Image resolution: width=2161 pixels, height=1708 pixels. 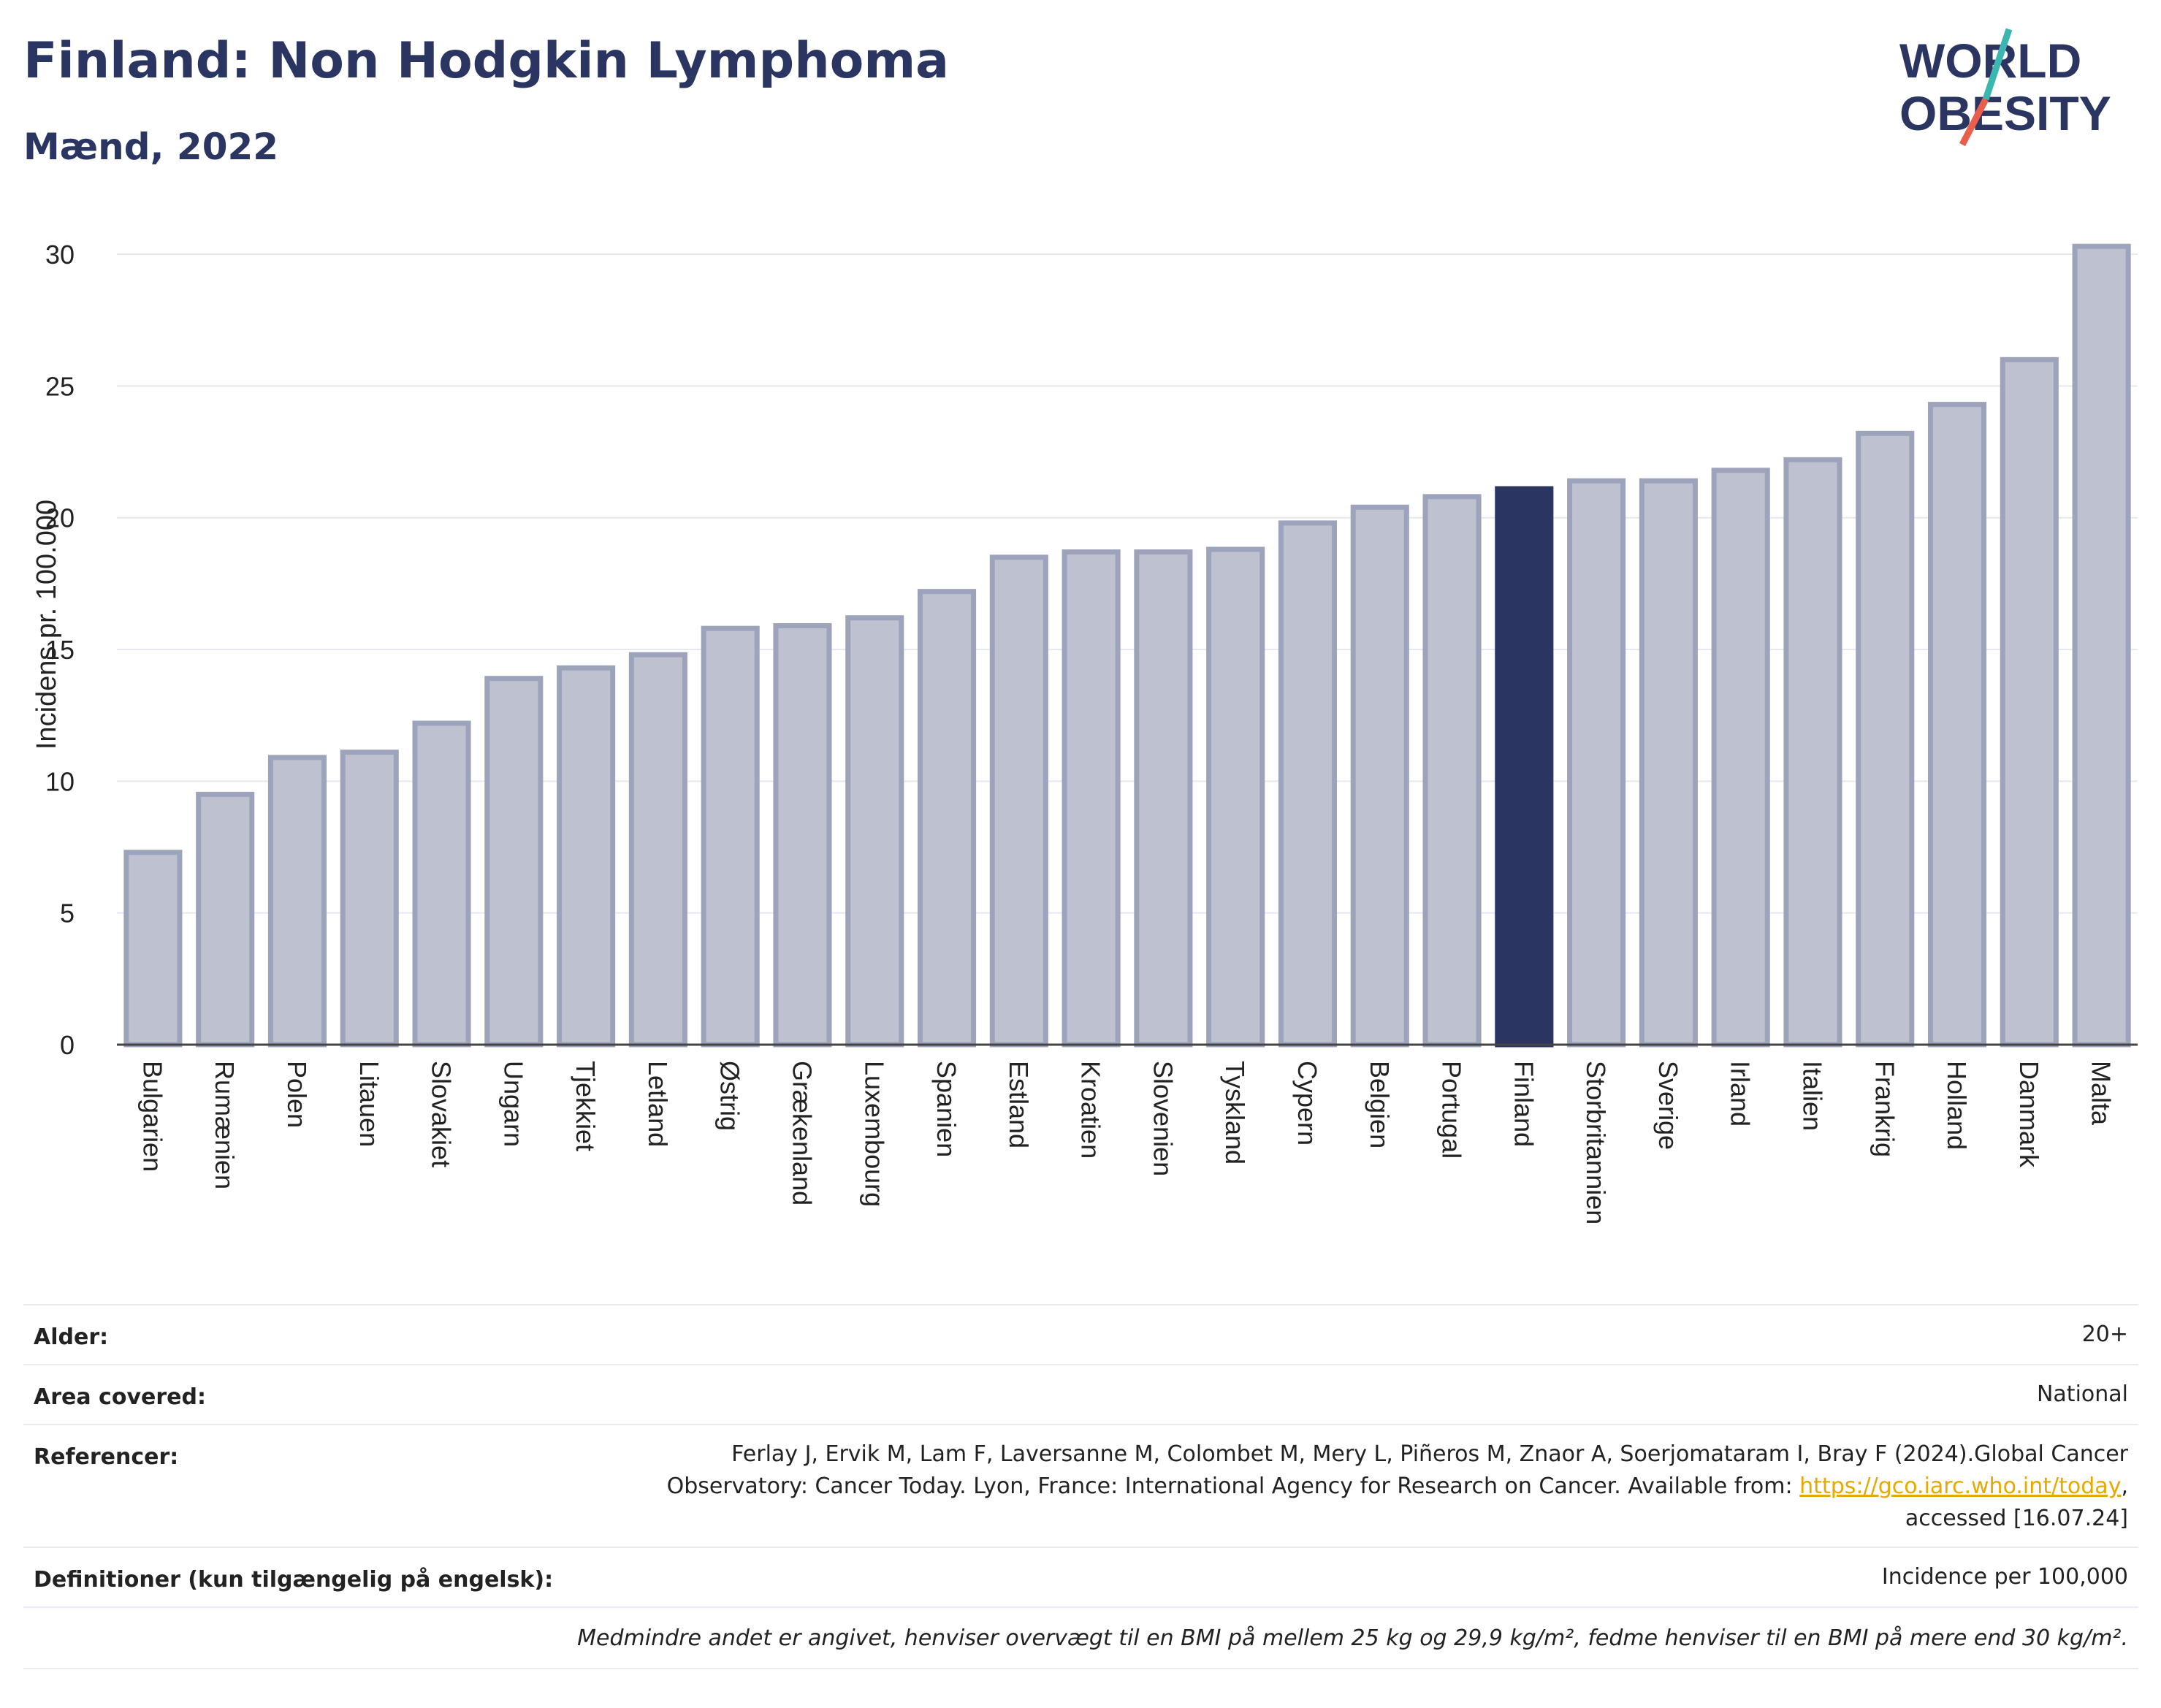 I want to click on world-obesity-logo: WORLD OBESITY, so click(x=2005, y=87).